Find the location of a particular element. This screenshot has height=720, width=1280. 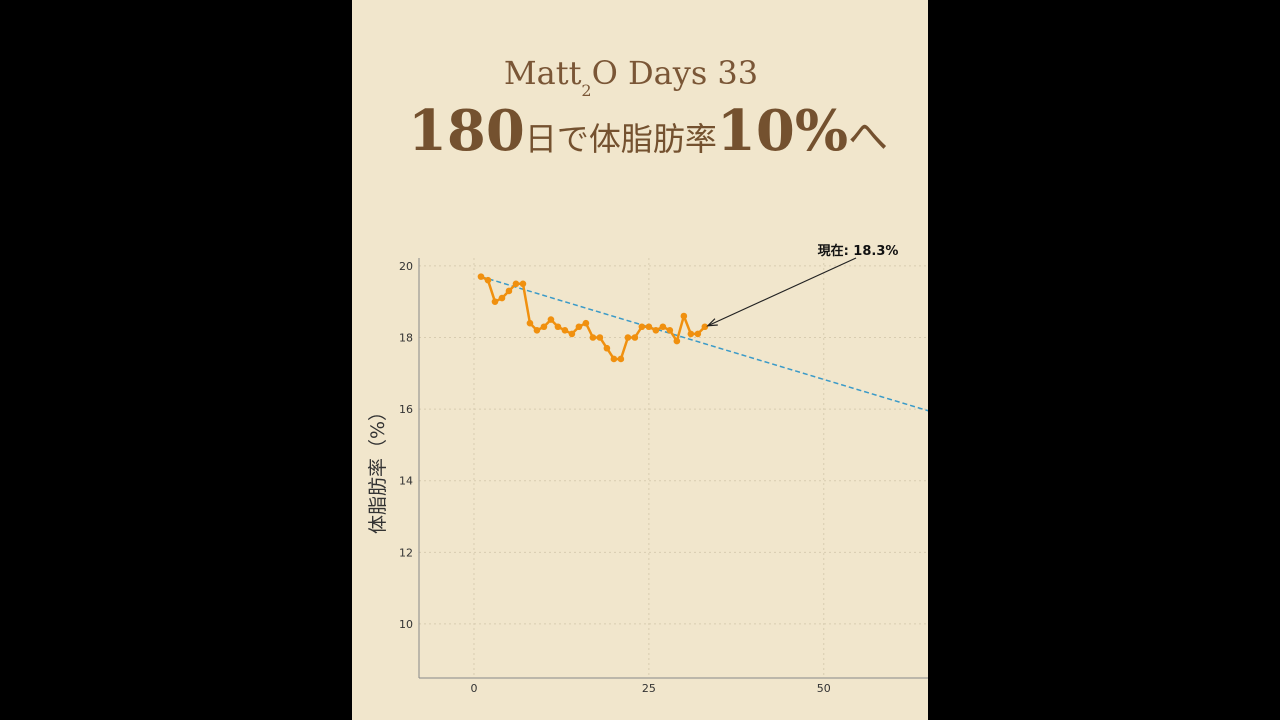

trend-line is located at coordinates (704, 343).